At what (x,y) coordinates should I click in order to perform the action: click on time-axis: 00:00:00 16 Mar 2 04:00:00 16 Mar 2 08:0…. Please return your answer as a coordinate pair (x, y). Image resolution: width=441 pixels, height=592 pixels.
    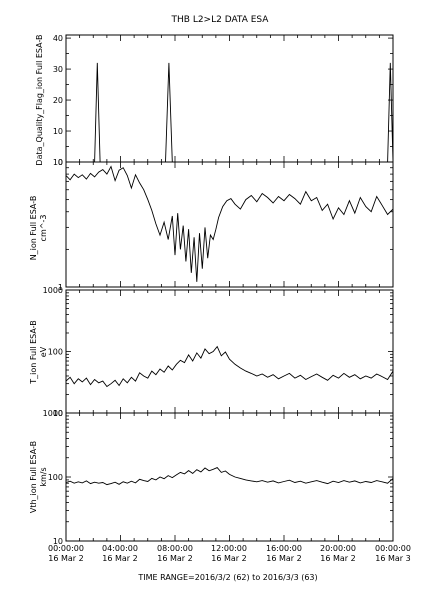
    Looking at the image, I should click on (229, 553).